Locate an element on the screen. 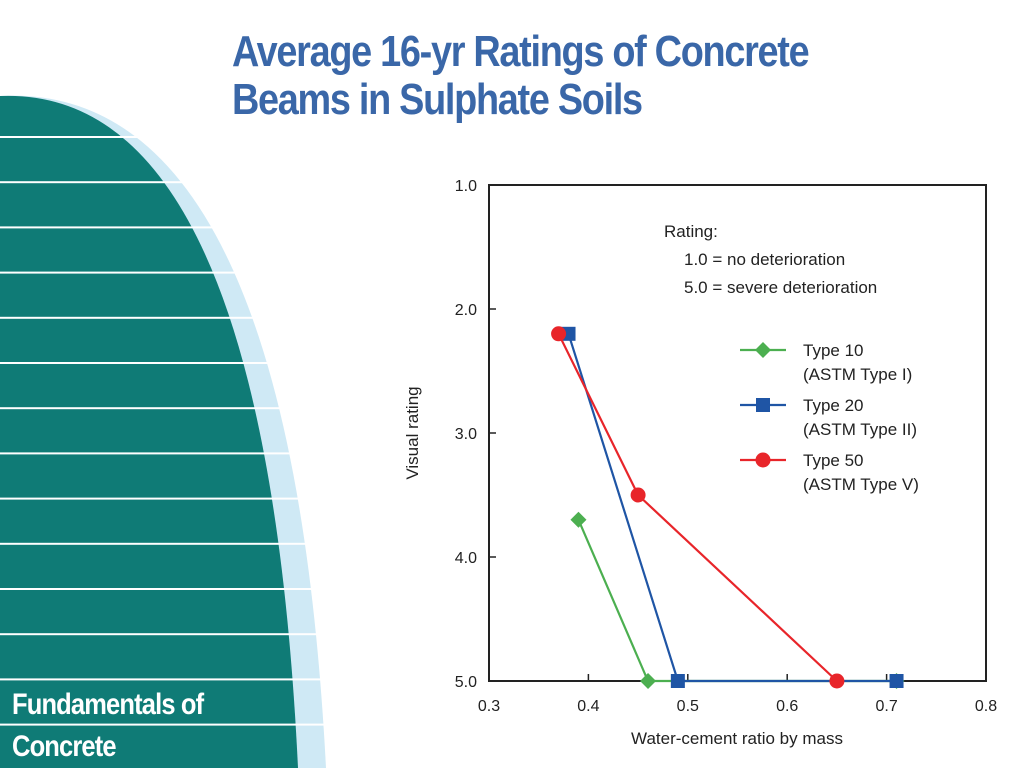  x-tick-label: 0.5 is located at coordinates (688, 706).